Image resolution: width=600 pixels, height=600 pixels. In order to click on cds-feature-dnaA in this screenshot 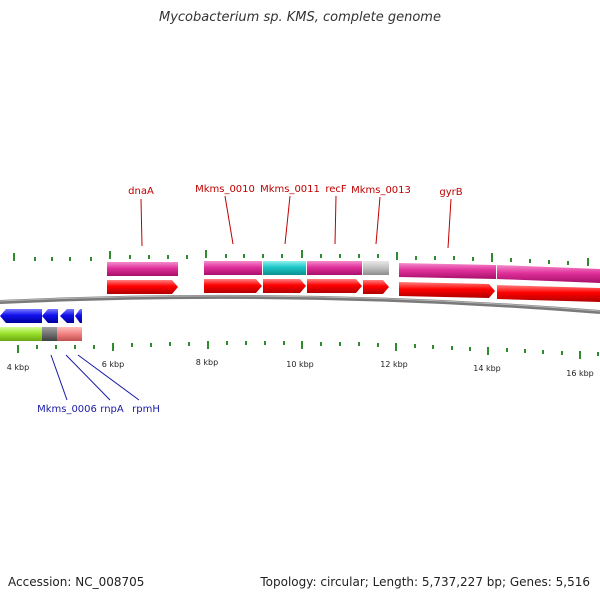, I will do `click(142, 269)`.